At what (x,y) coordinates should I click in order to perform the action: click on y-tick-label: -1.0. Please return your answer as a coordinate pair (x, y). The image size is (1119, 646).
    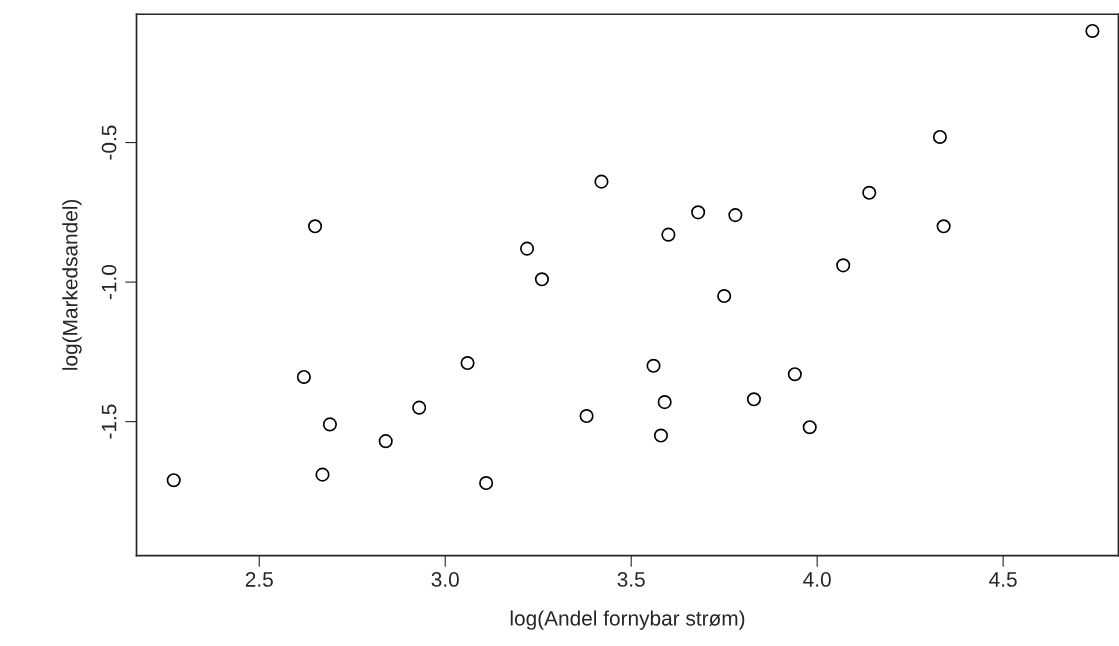
    Looking at the image, I should click on (109, 282).